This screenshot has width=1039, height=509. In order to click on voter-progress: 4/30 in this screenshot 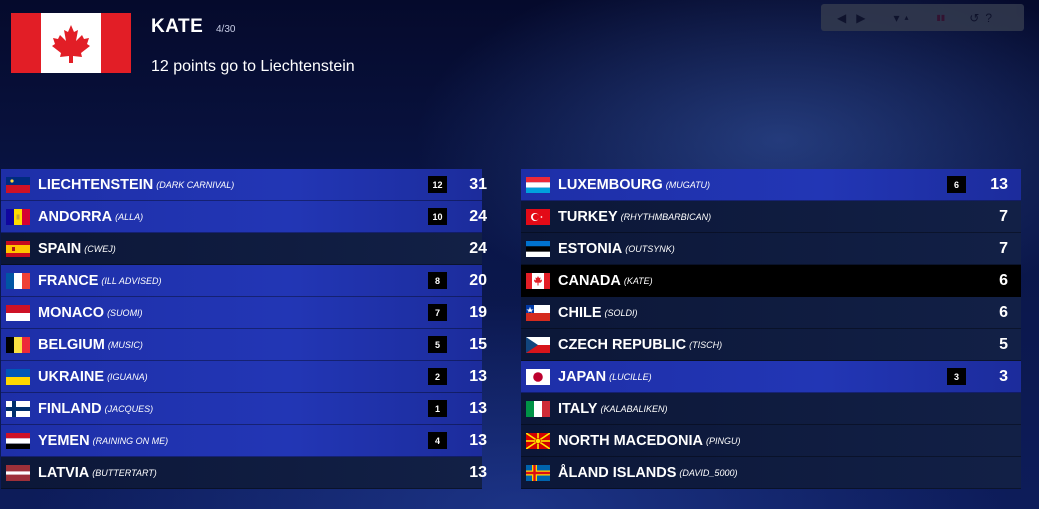, I will do `click(226, 29)`.